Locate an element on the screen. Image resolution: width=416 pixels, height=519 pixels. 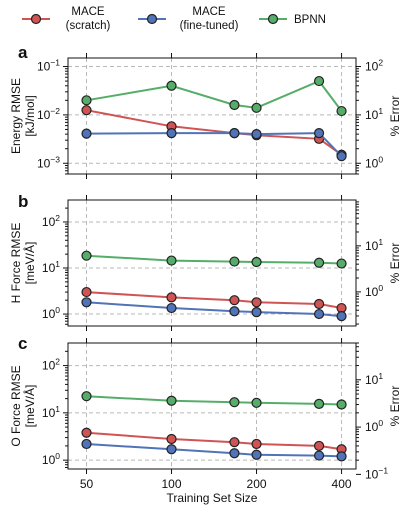
legend-label: (fine-tuned) is located at coordinates (209, 26).